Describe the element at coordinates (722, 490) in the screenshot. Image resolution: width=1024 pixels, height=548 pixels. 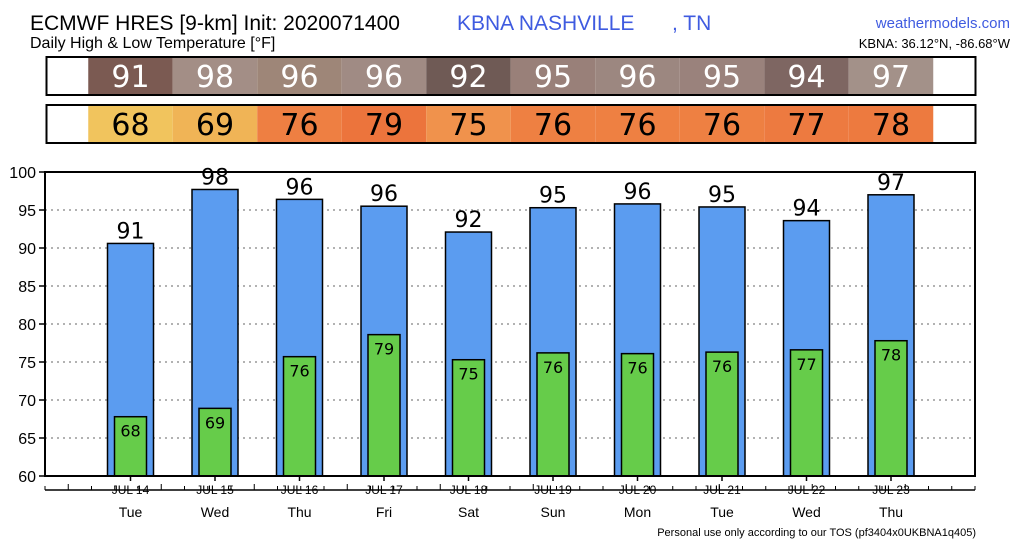
I see `x-date-label: JUL 21` at that location.